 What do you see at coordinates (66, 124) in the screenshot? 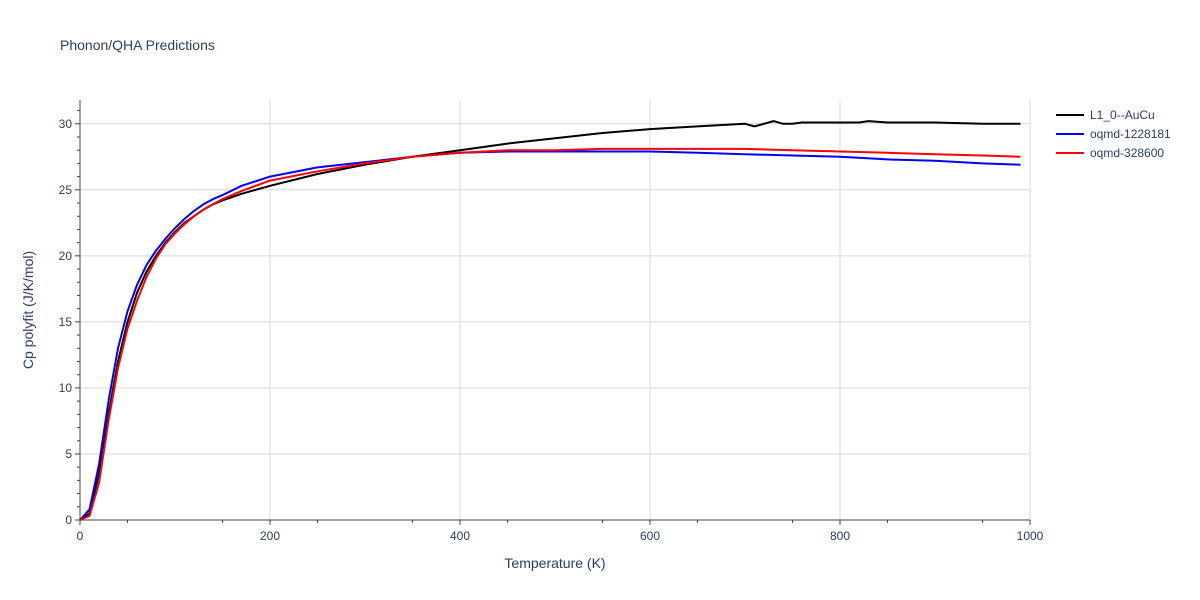
I see `y-tick-label: 30` at bounding box center [66, 124].